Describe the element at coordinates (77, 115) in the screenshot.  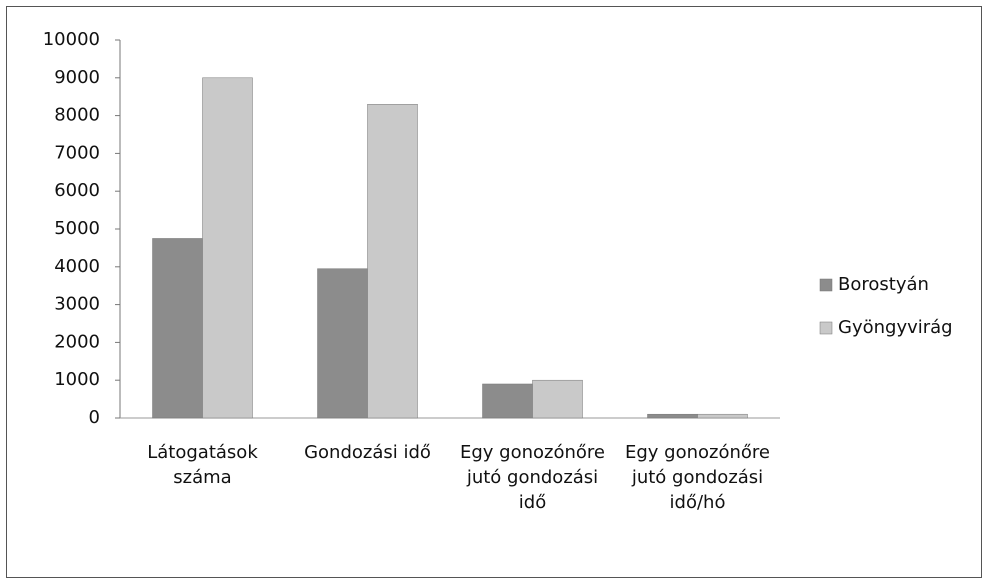
I see `y-tick-label: 8000` at that location.